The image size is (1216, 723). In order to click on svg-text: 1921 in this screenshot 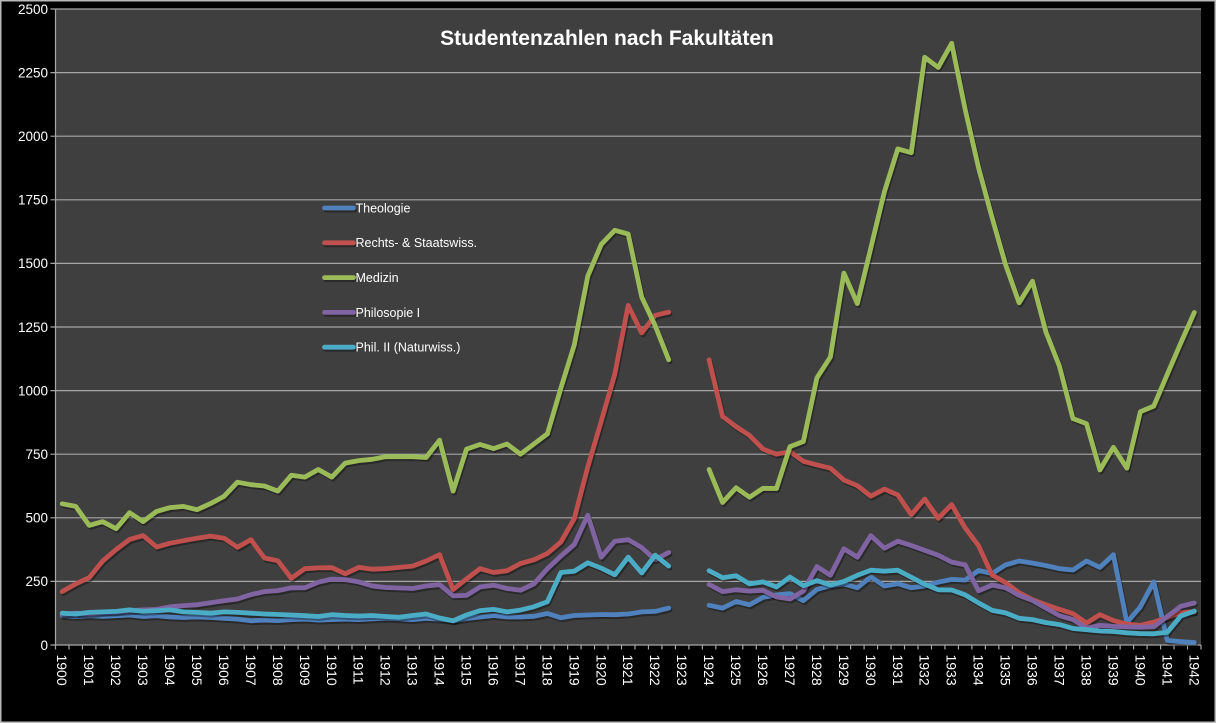, I will do `click(628, 670)`.